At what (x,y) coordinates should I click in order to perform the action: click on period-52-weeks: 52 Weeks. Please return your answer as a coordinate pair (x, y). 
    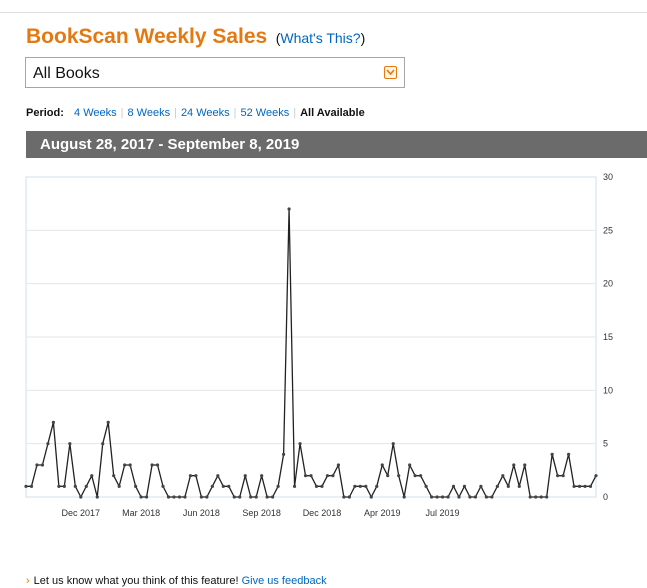
    Looking at the image, I should click on (265, 113).